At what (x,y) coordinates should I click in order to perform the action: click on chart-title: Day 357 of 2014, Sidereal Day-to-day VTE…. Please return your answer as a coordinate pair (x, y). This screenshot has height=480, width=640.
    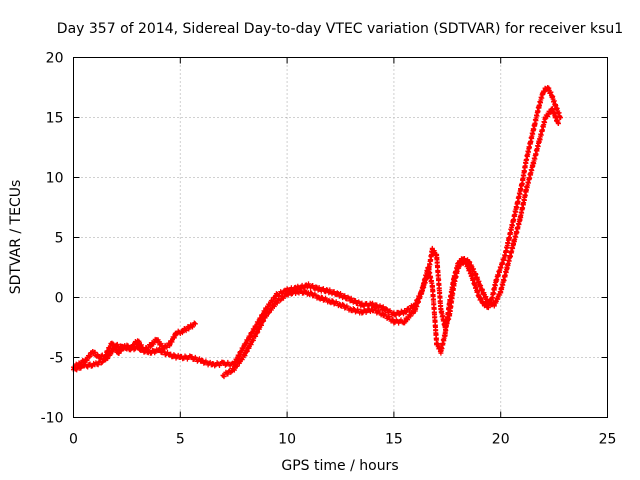
    Looking at the image, I should click on (340, 29).